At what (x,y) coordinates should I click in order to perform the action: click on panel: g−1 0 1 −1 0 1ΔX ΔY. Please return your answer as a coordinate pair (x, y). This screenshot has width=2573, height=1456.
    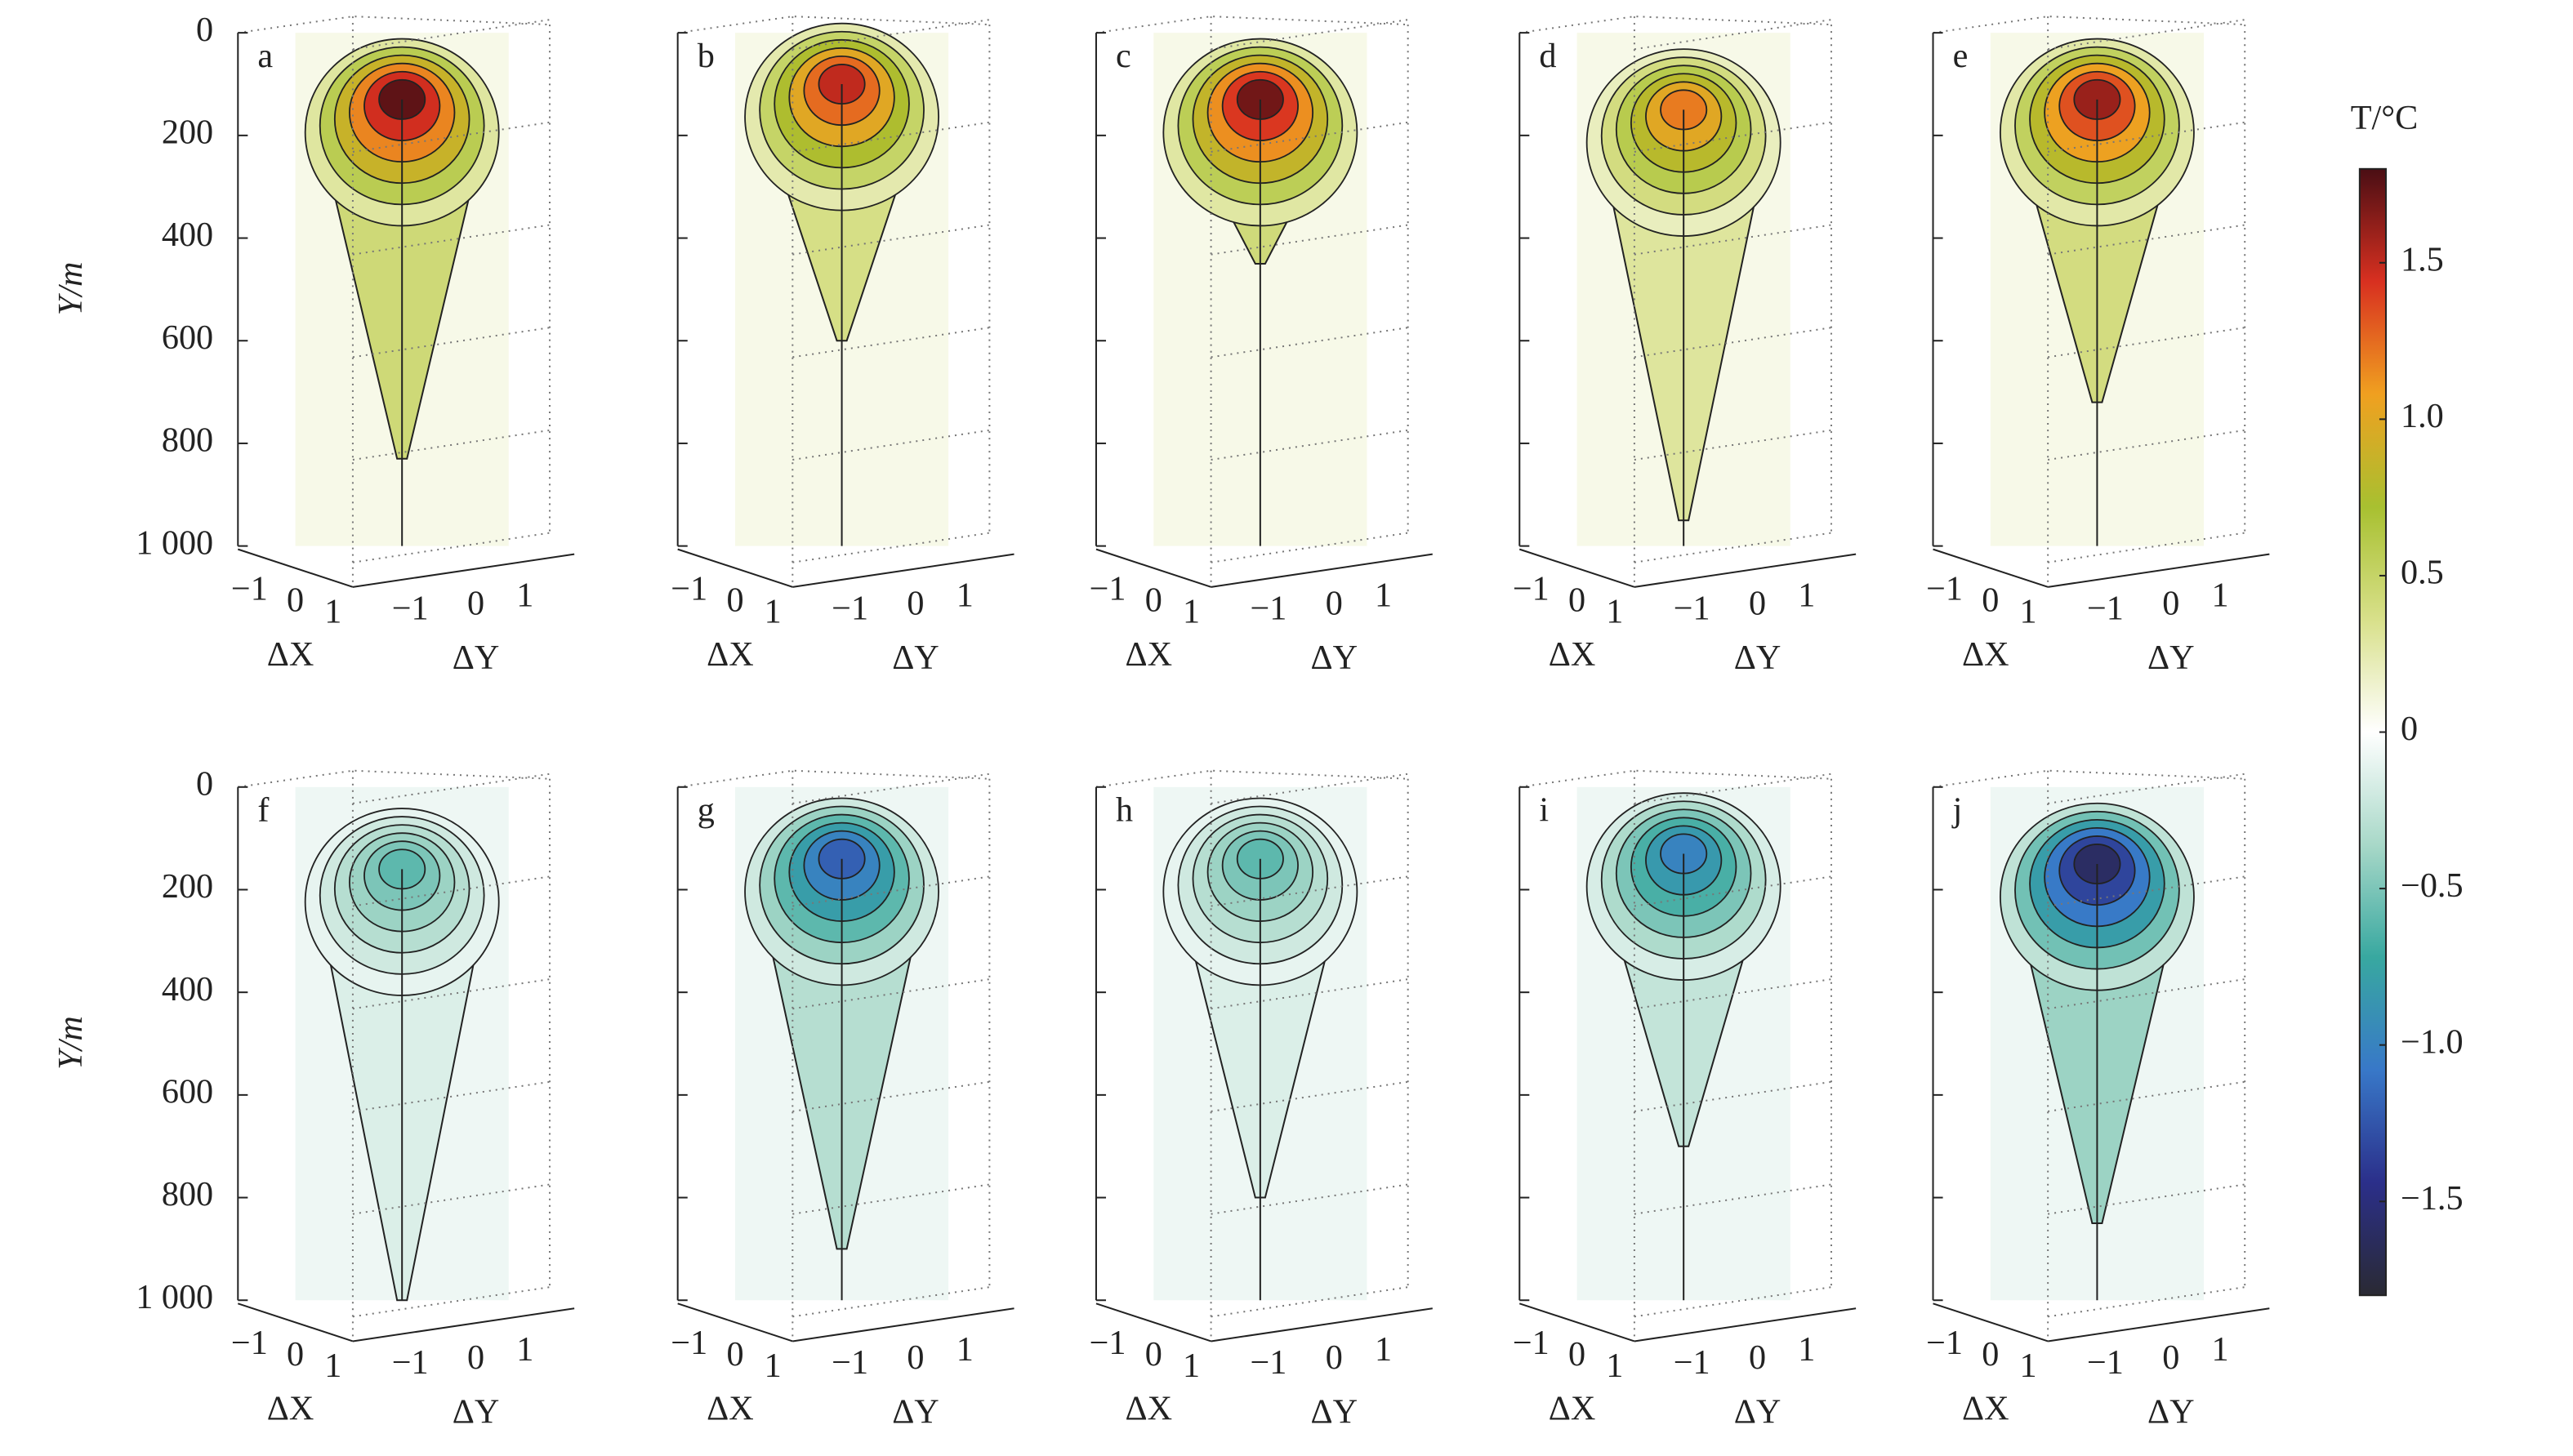
    Looking at the image, I should click on (842, 1100).